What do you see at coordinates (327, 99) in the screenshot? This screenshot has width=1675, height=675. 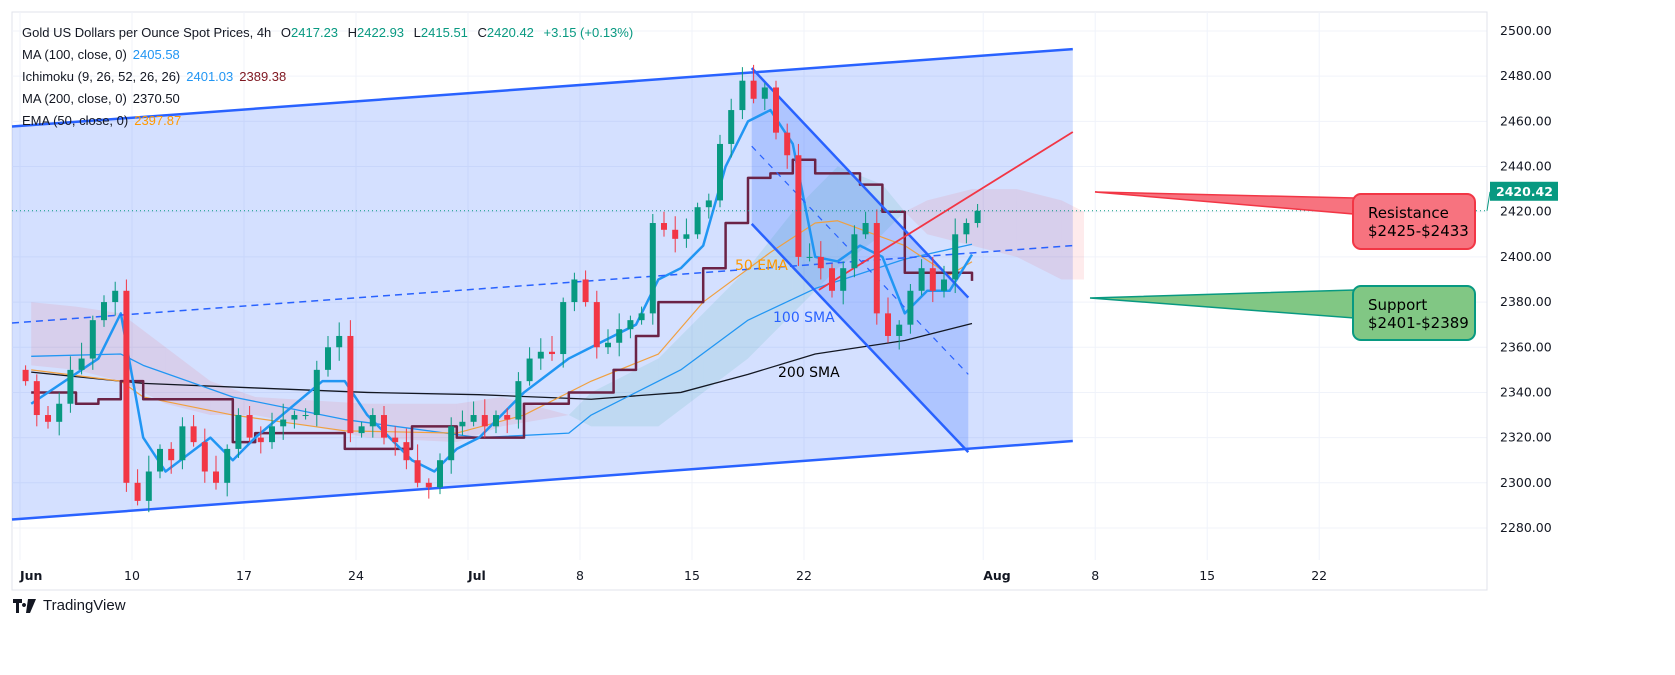 I see `indicator-ma200: MA (200, close, 0) 2370.50` at bounding box center [327, 99].